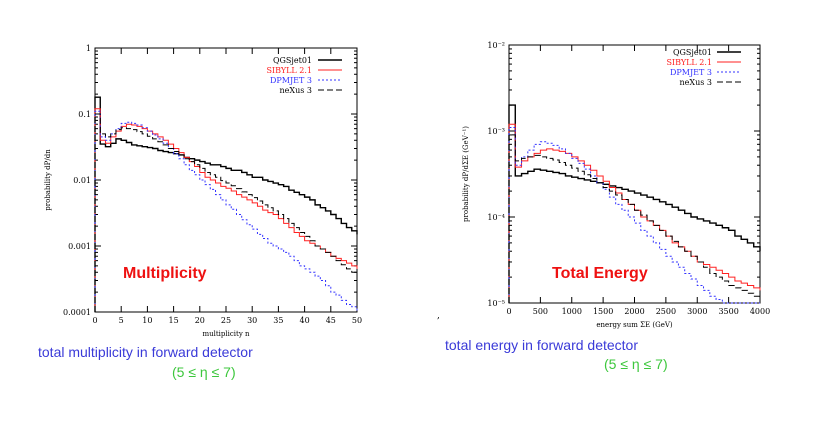 This screenshot has height=431, width=830. What do you see at coordinates (204, 372) in the screenshot?
I see `caption-left-line2: (5 ≤ η ≤ 7)` at bounding box center [204, 372].